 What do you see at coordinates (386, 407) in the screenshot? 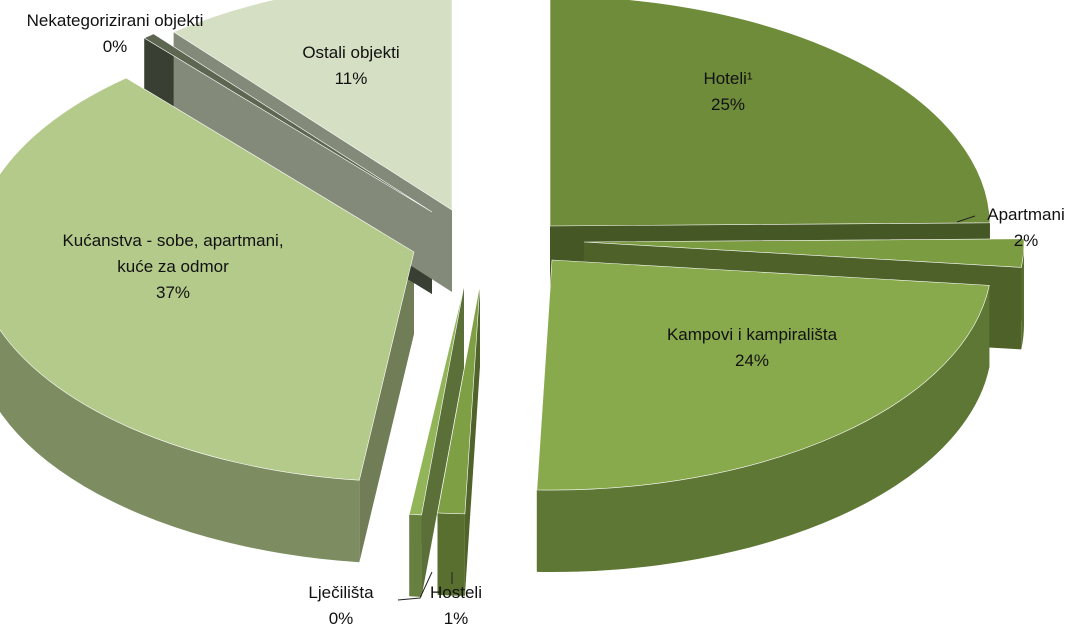
I see `slice-cut-face-kucanstva-sobe-apartmani-kuce-za-odmor-start` at bounding box center [386, 407].